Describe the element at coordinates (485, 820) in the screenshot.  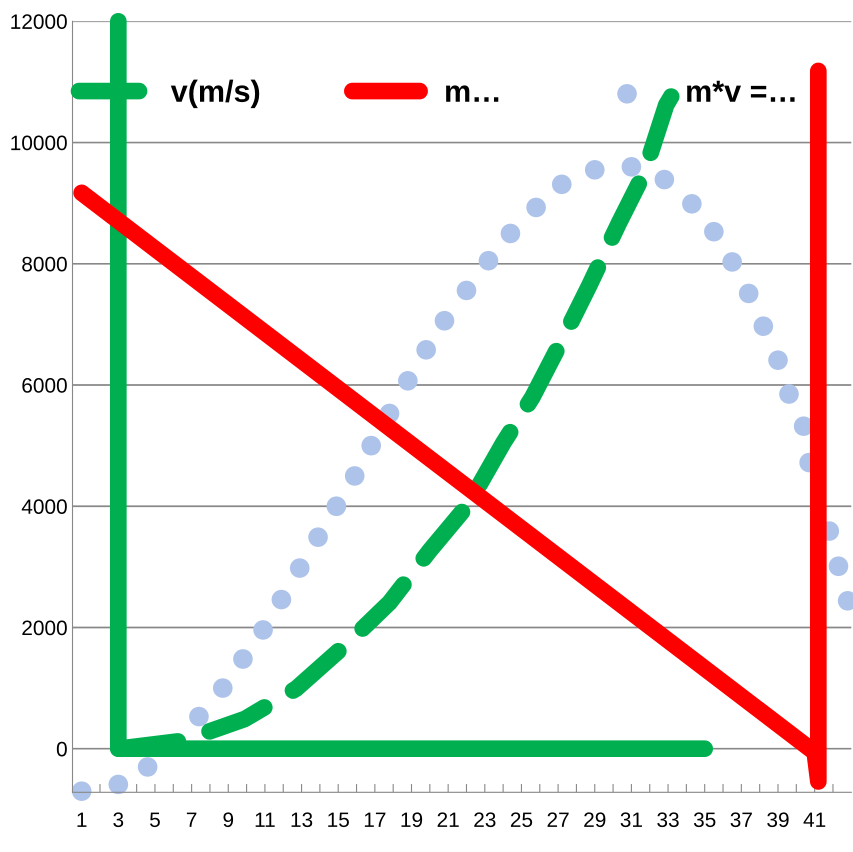
I see `x-tick-label: 23` at that location.